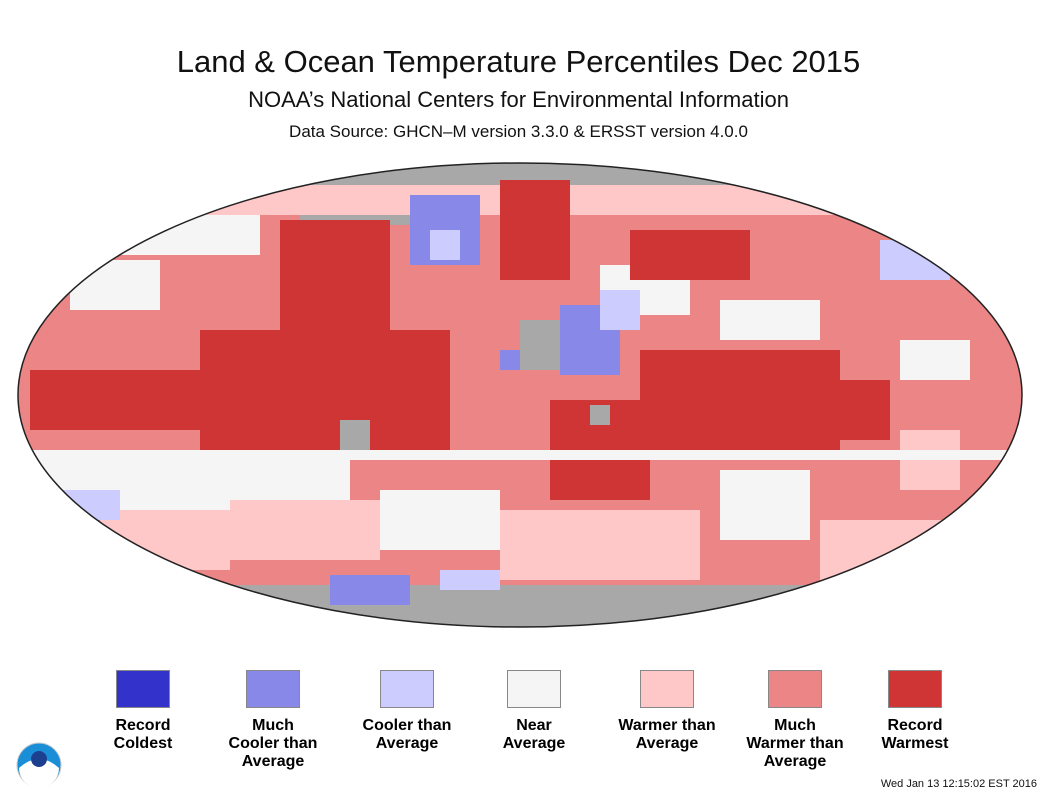 This screenshot has height=800, width=1037. I want to click on timestamp: Wed Jan 13 12:15:02 EST 2016, so click(958, 784).